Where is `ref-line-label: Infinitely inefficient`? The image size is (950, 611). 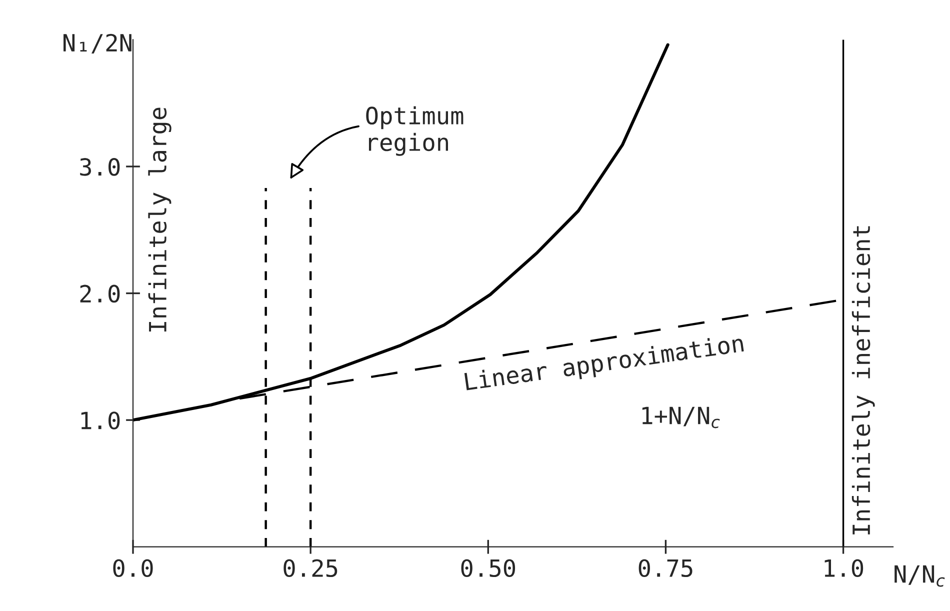 ref-line-label: Infinitely inefficient is located at coordinates (863, 380).